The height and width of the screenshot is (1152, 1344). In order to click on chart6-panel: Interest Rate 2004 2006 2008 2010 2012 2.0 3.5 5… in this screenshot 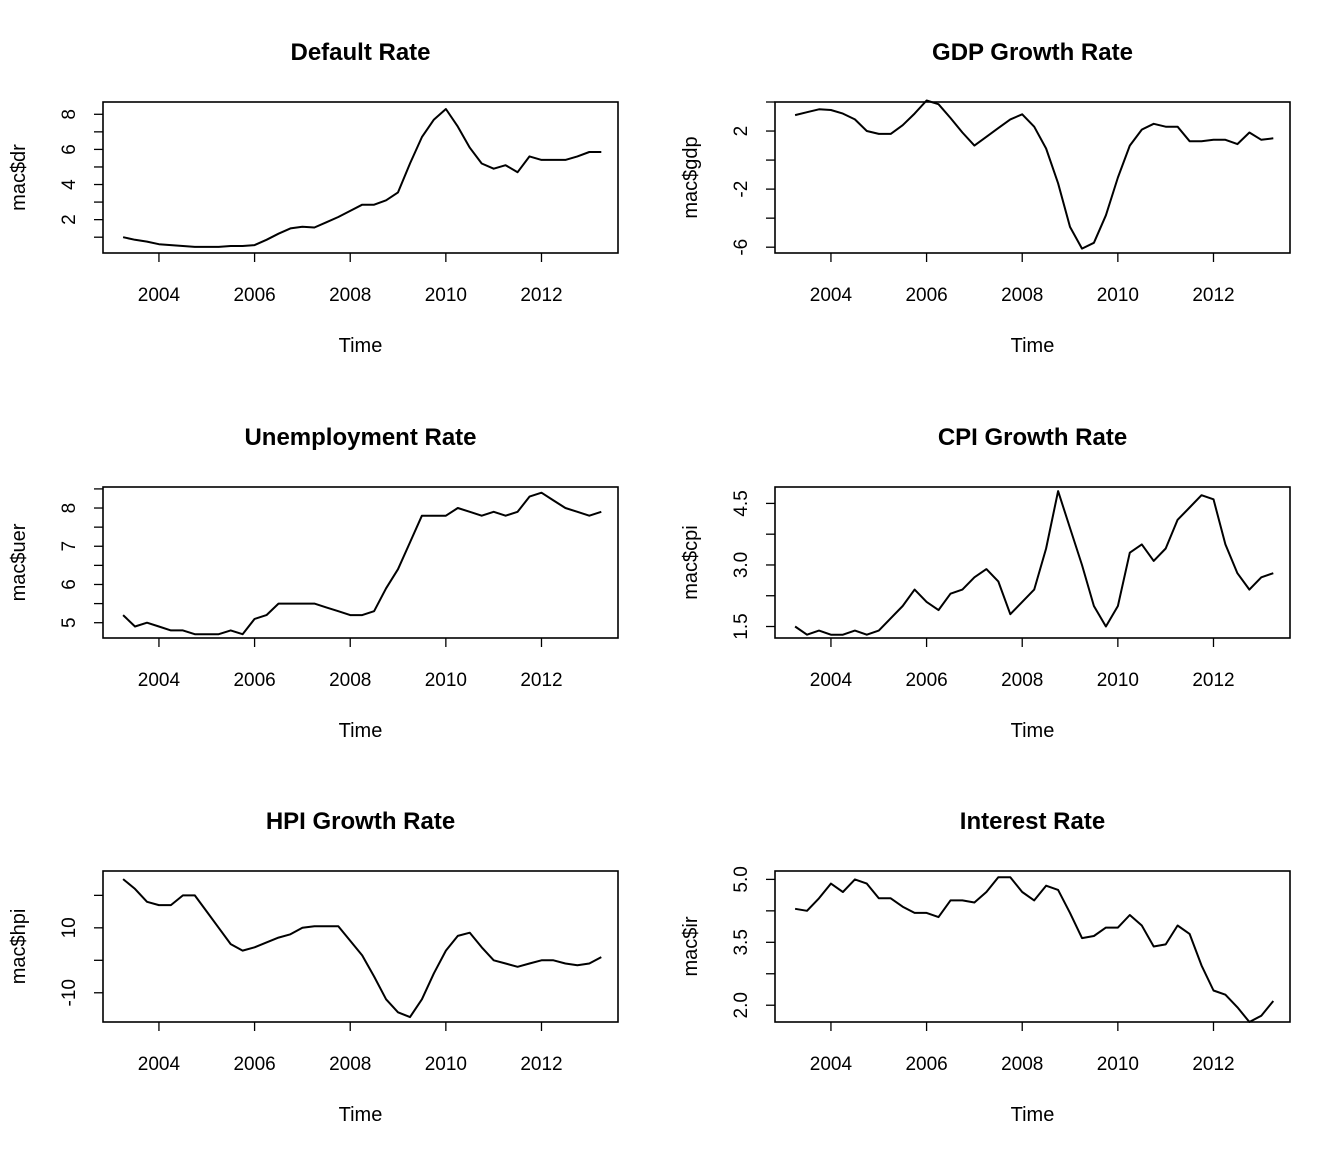, I will do `click(985, 967)`.